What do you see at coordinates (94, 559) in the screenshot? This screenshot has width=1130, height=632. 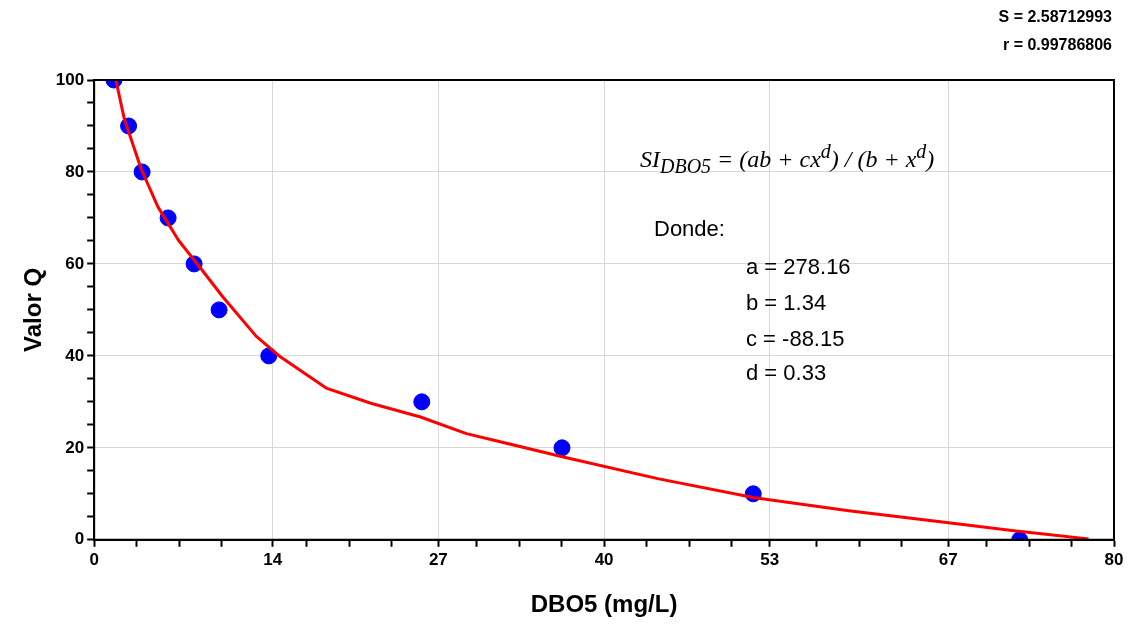 I see `x-tick-label: 0` at bounding box center [94, 559].